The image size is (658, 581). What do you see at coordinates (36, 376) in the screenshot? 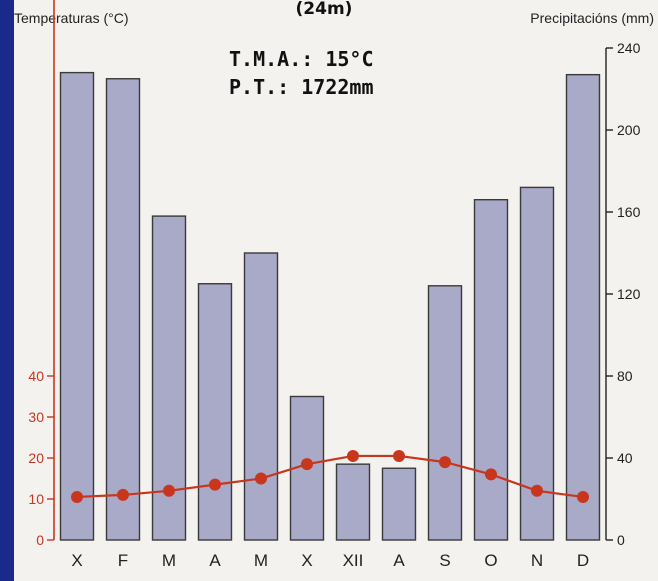
I see `temperature-tick-label: 40` at bounding box center [36, 376].